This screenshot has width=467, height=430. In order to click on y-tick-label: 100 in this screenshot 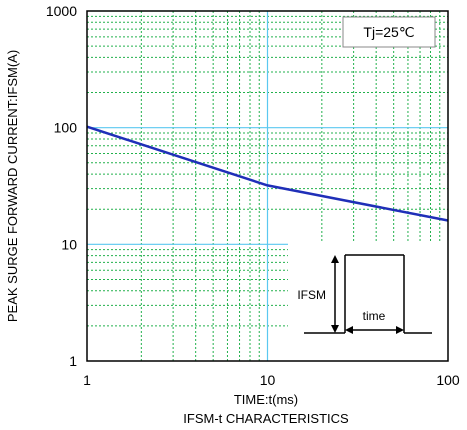, I will do `click(66, 128)`.